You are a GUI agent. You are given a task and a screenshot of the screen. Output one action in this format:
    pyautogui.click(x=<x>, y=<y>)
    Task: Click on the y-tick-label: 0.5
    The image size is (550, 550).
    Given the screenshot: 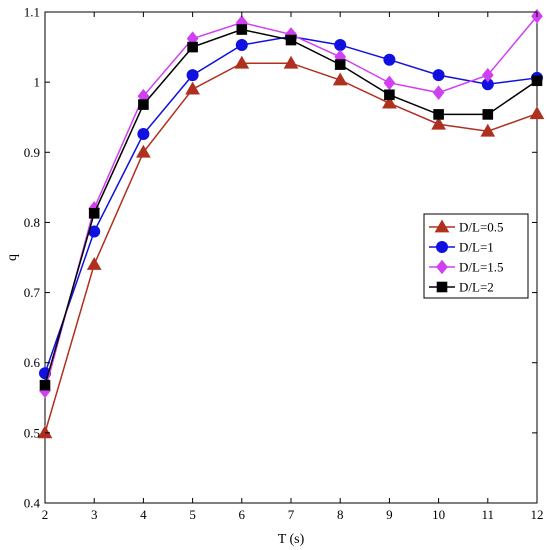 What is the action you would take?
    pyautogui.click(x=32, y=432)
    